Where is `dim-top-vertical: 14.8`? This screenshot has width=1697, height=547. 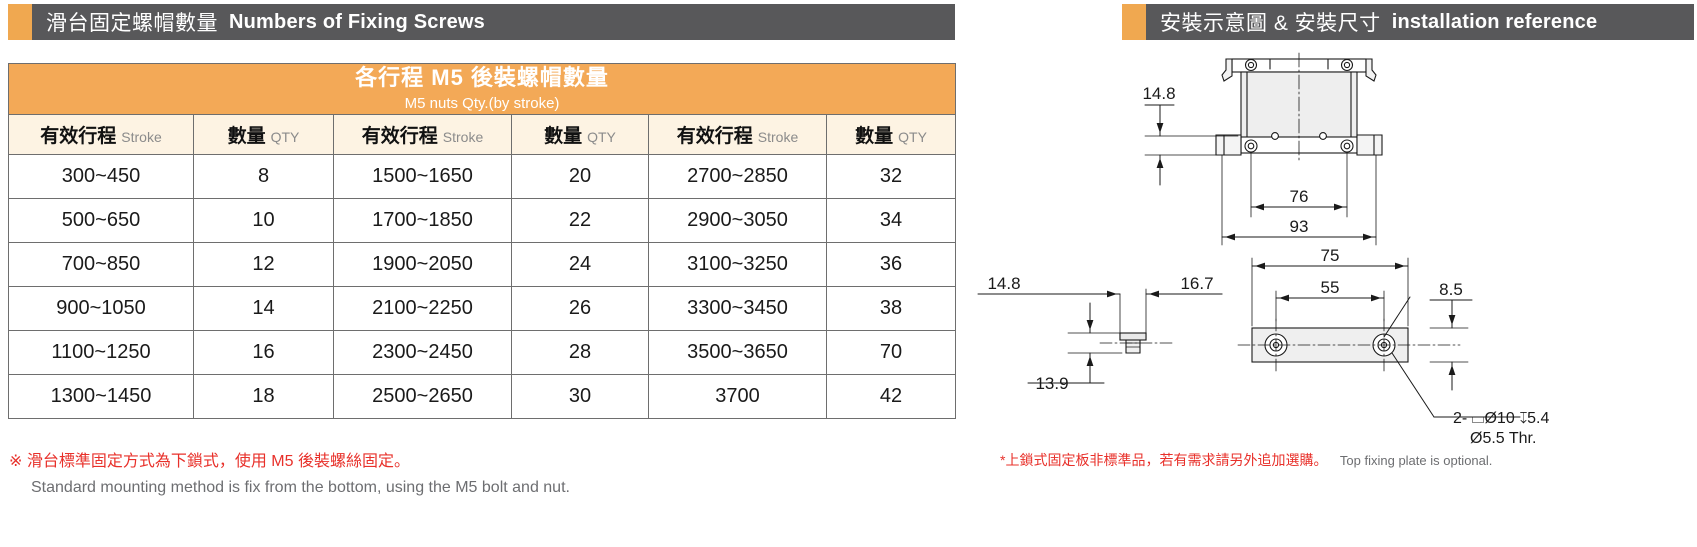 dim-top-vertical: 14.8 is located at coordinates (1158, 93).